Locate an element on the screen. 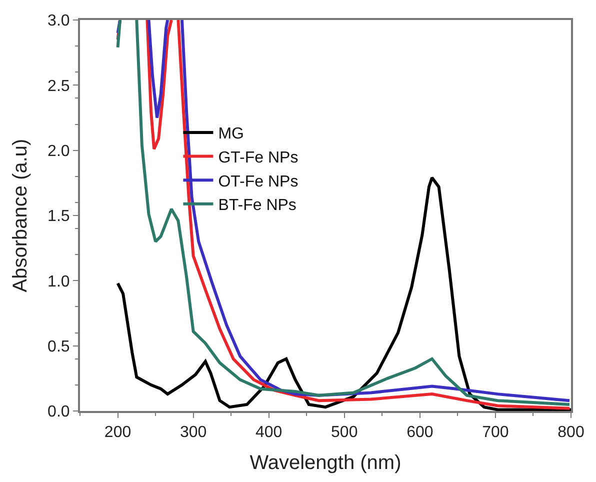 The image size is (596, 482). y-tick-label: 1.5 is located at coordinates (59, 217).